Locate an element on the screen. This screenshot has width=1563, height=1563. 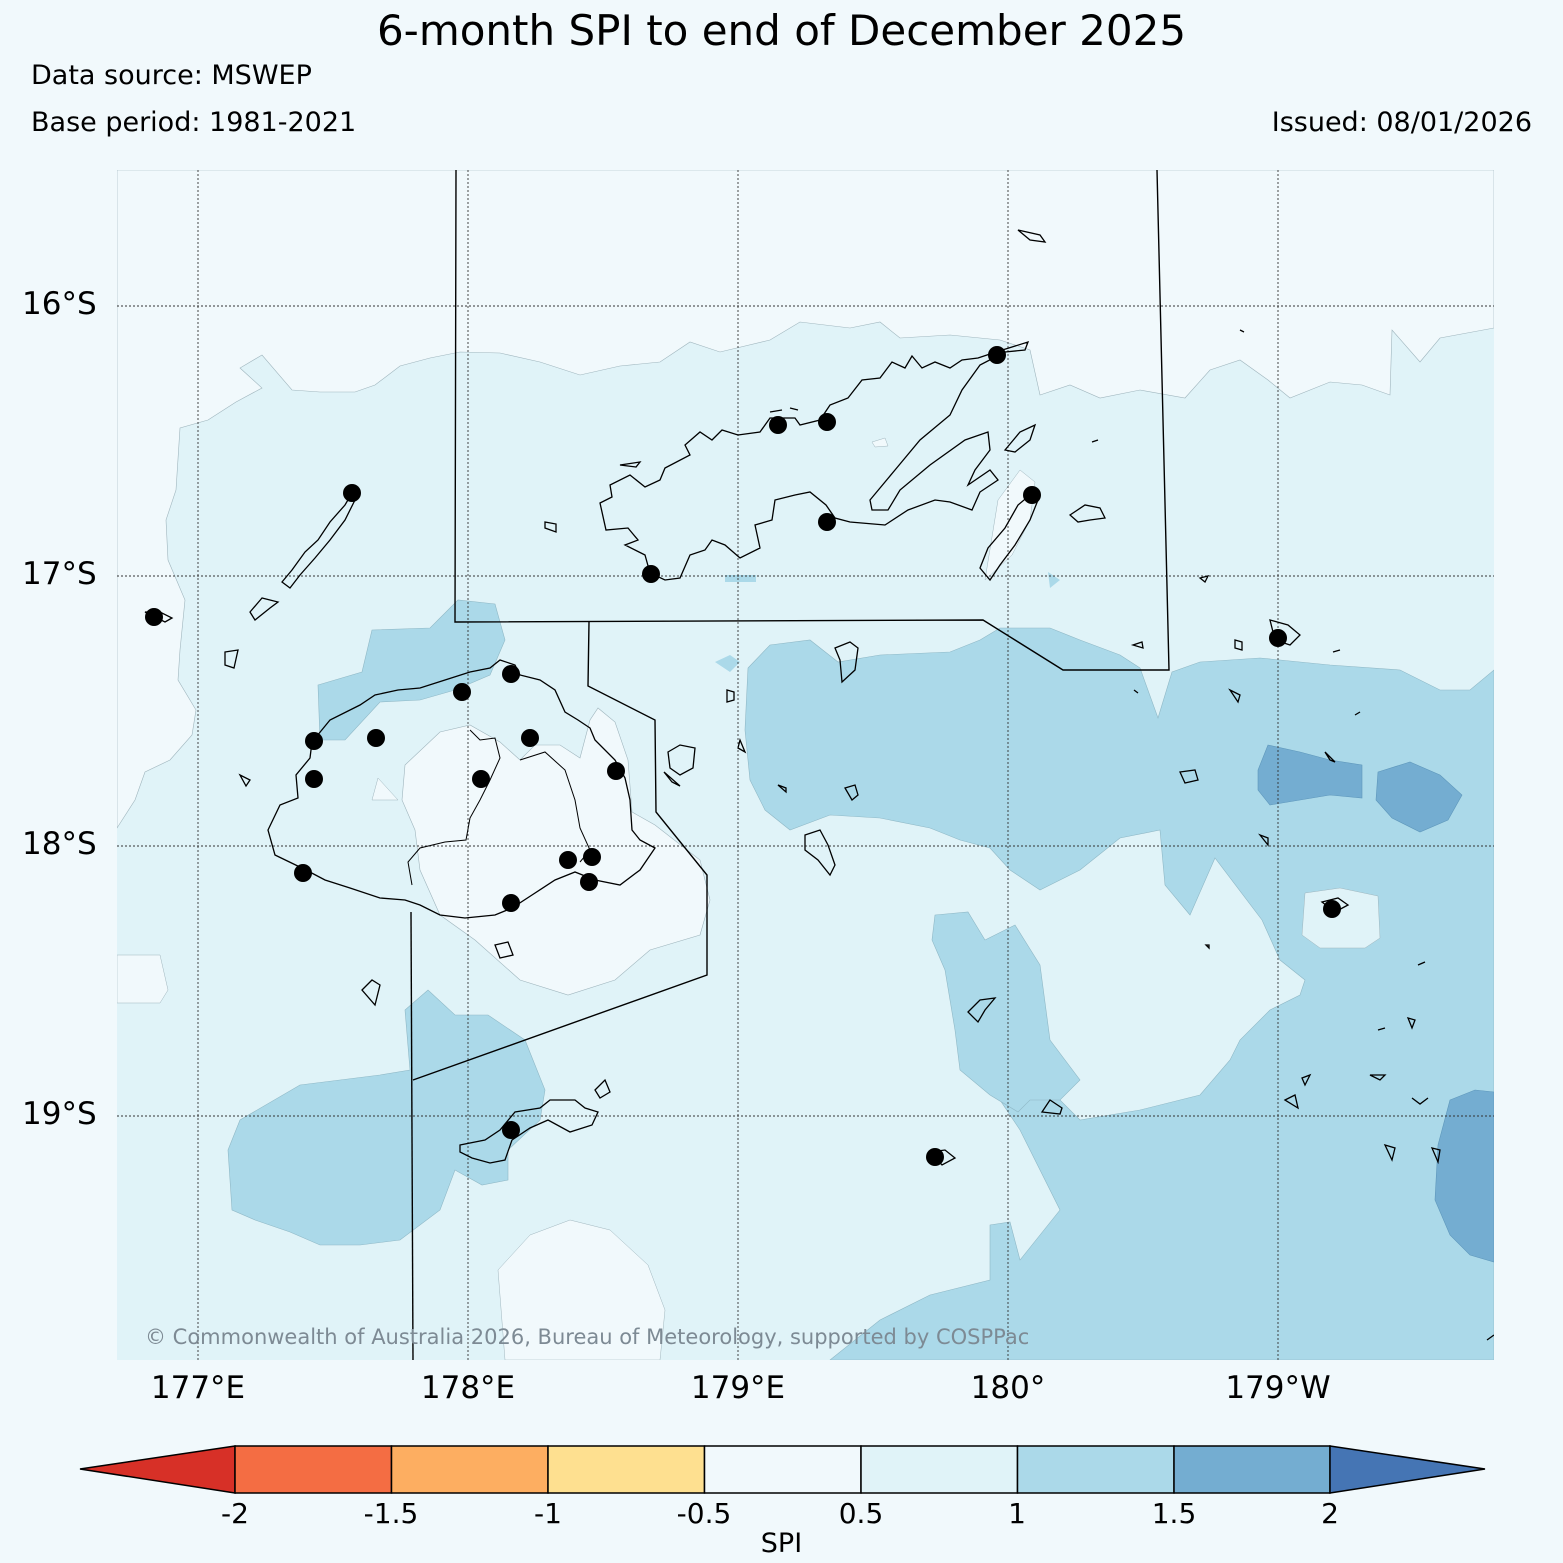
spi-wet-vitilevu-north is located at coordinates (411, 670).